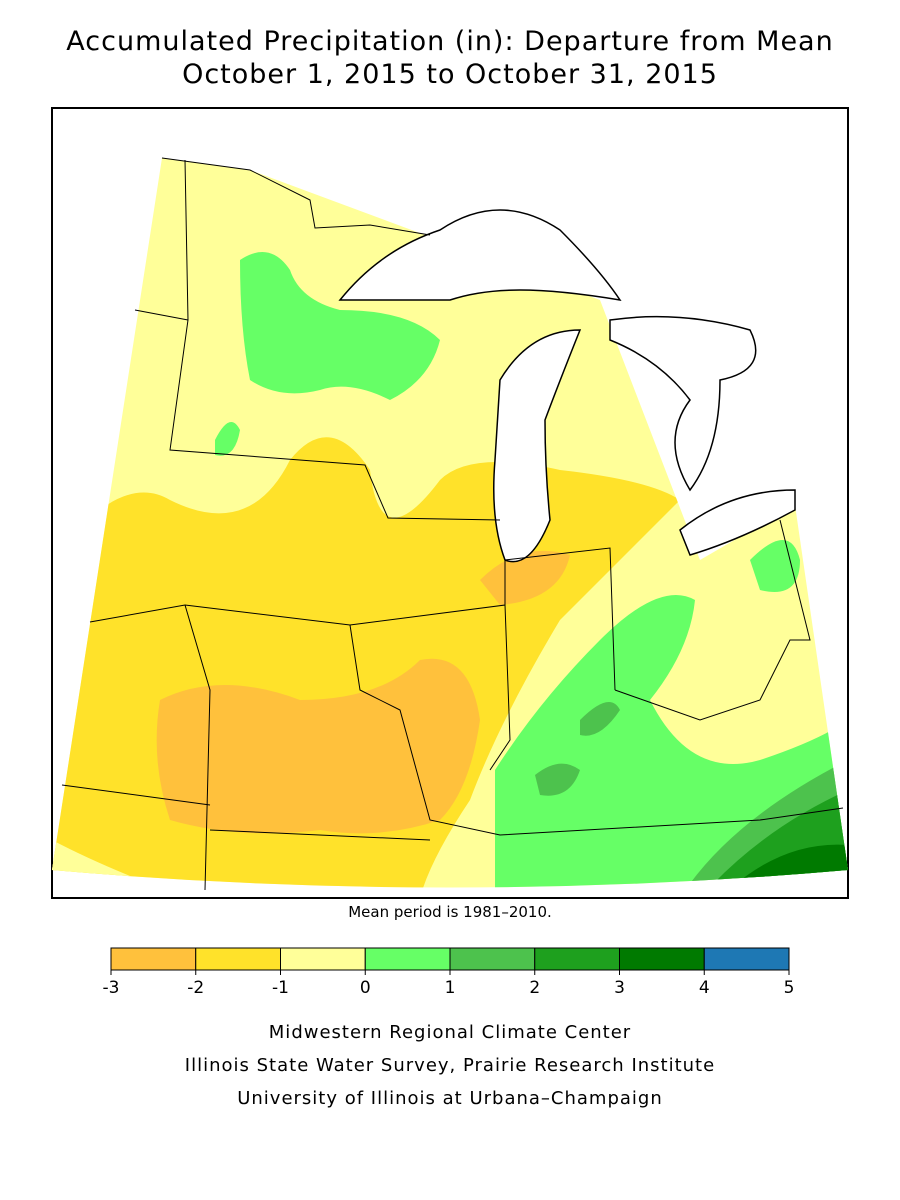 The image size is (900, 1200). What do you see at coordinates (195, 988) in the screenshot?
I see `legend-tick-label: -2` at bounding box center [195, 988].